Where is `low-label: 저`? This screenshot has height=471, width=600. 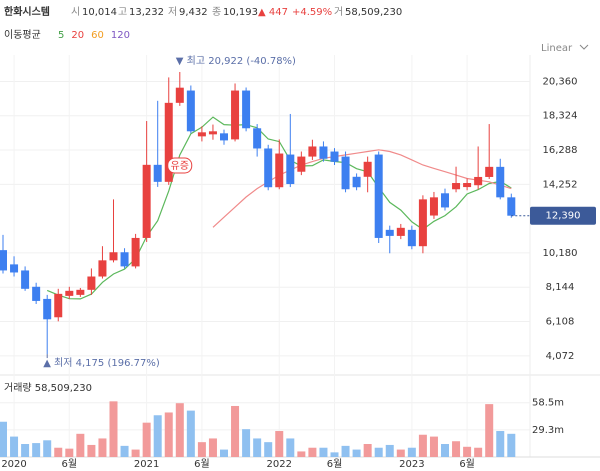
low-label: 저 is located at coordinates (172, 12).